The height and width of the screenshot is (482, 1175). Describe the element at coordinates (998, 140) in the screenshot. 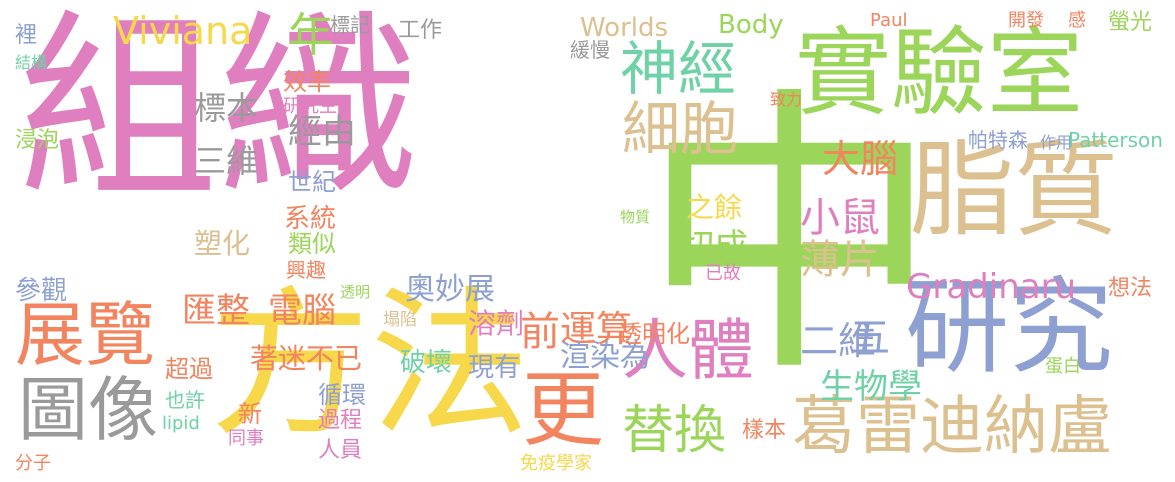

I see `word: 帕特森` at that location.